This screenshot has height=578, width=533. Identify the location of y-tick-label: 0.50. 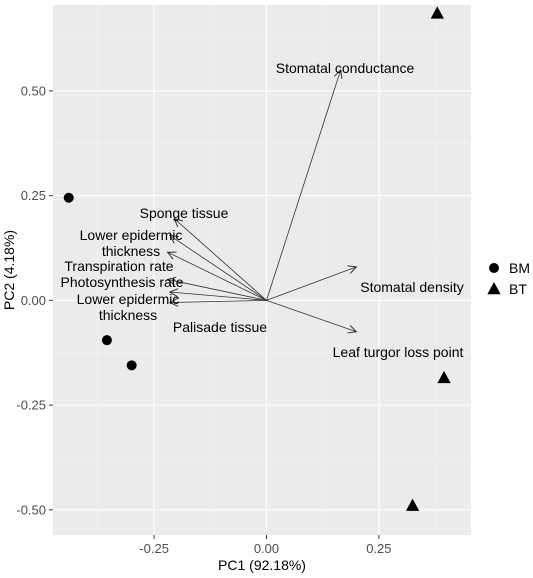
(33, 90).